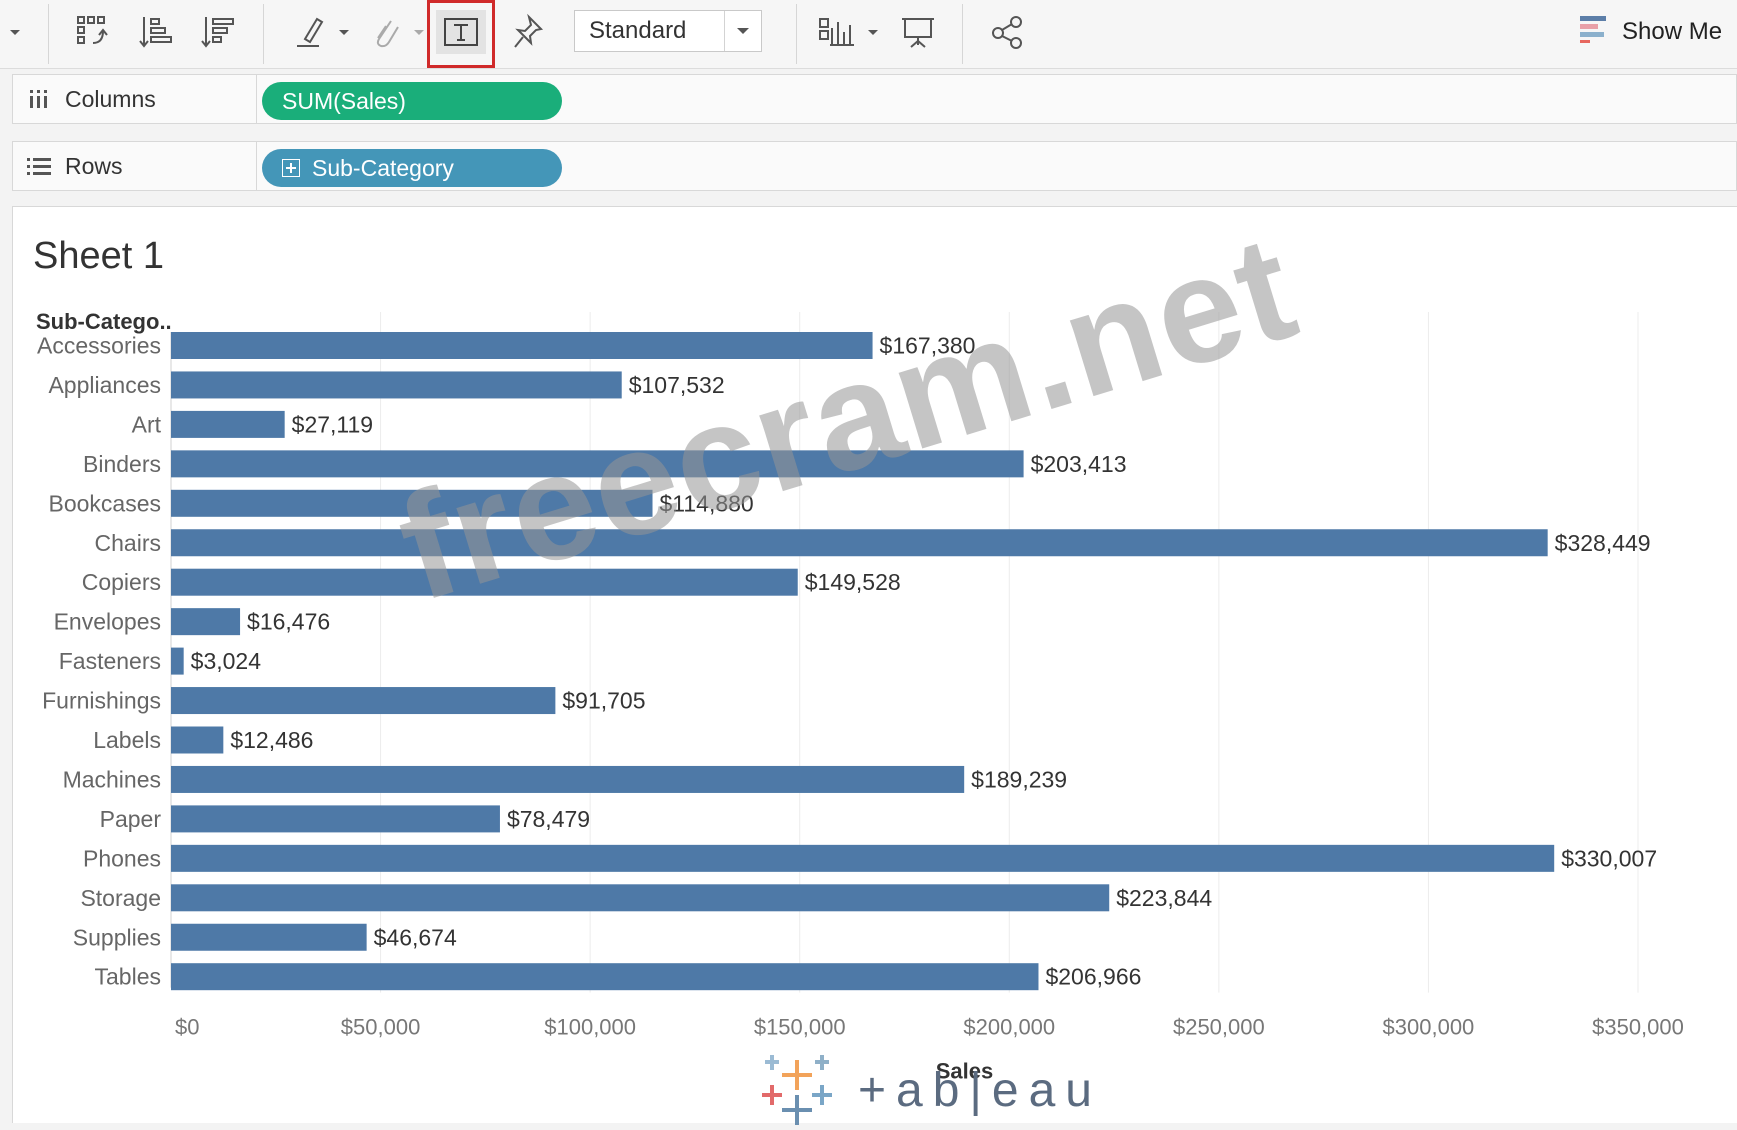  What do you see at coordinates (128, 977) in the screenshot?
I see `category-label: Tables` at bounding box center [128, 977].